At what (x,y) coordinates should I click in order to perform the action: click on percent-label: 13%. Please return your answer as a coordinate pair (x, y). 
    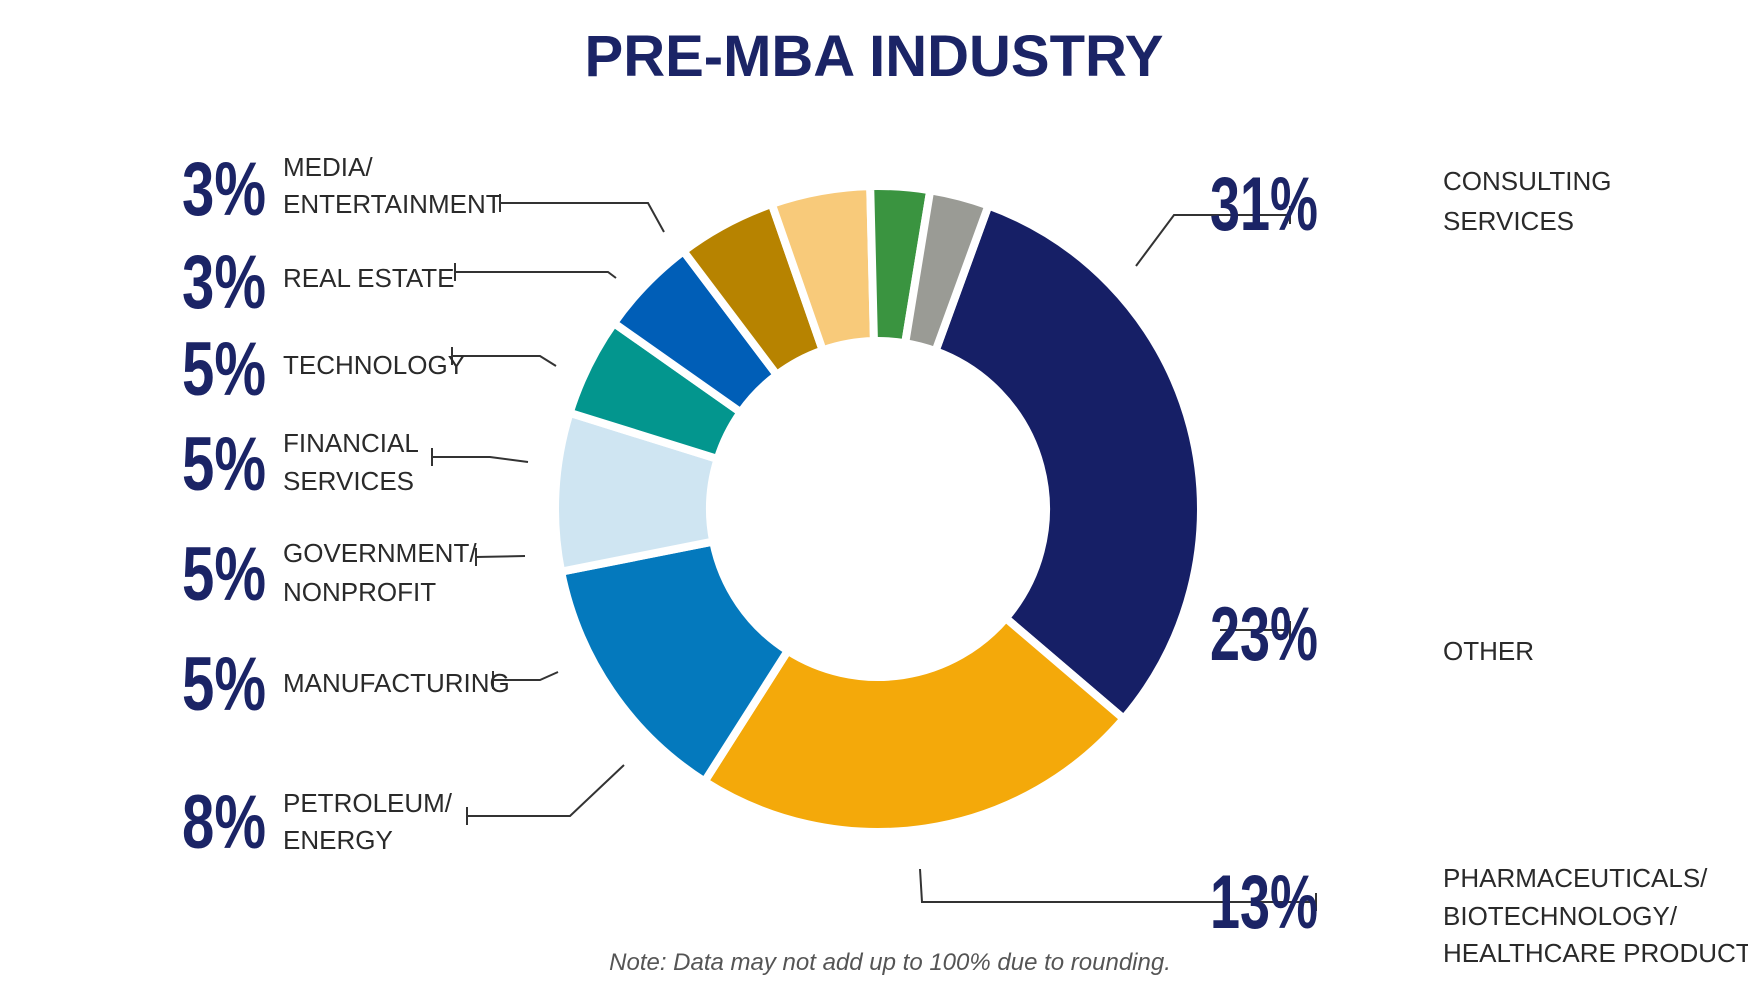
    Looking at the image, I should click on (1264, 902).